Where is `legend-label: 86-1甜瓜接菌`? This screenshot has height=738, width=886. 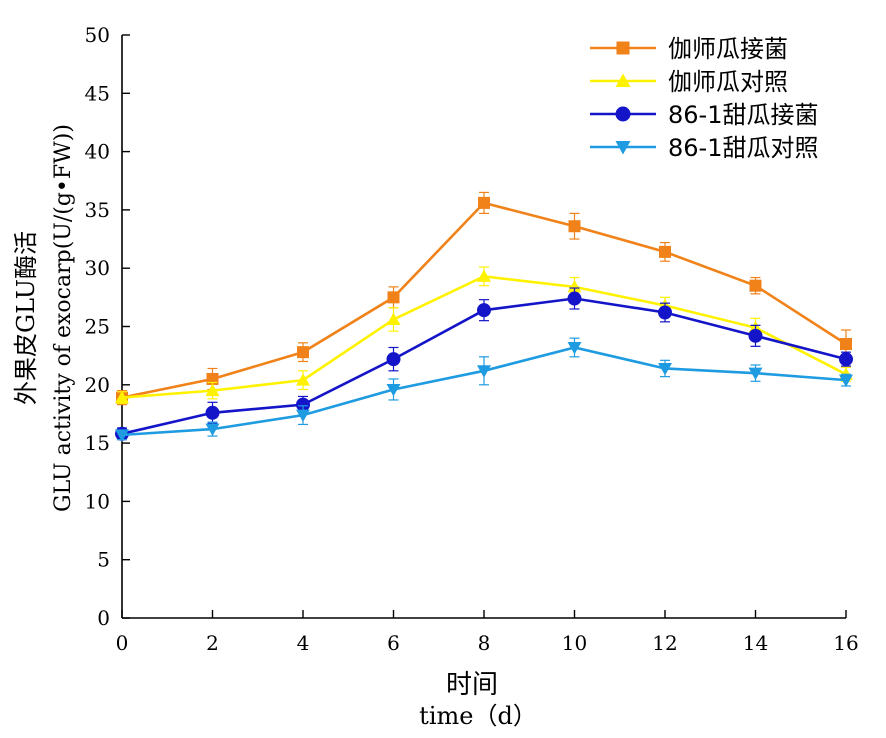
legend-label: 86-1甜瓜接菌 is located at coordinates (743, 115).